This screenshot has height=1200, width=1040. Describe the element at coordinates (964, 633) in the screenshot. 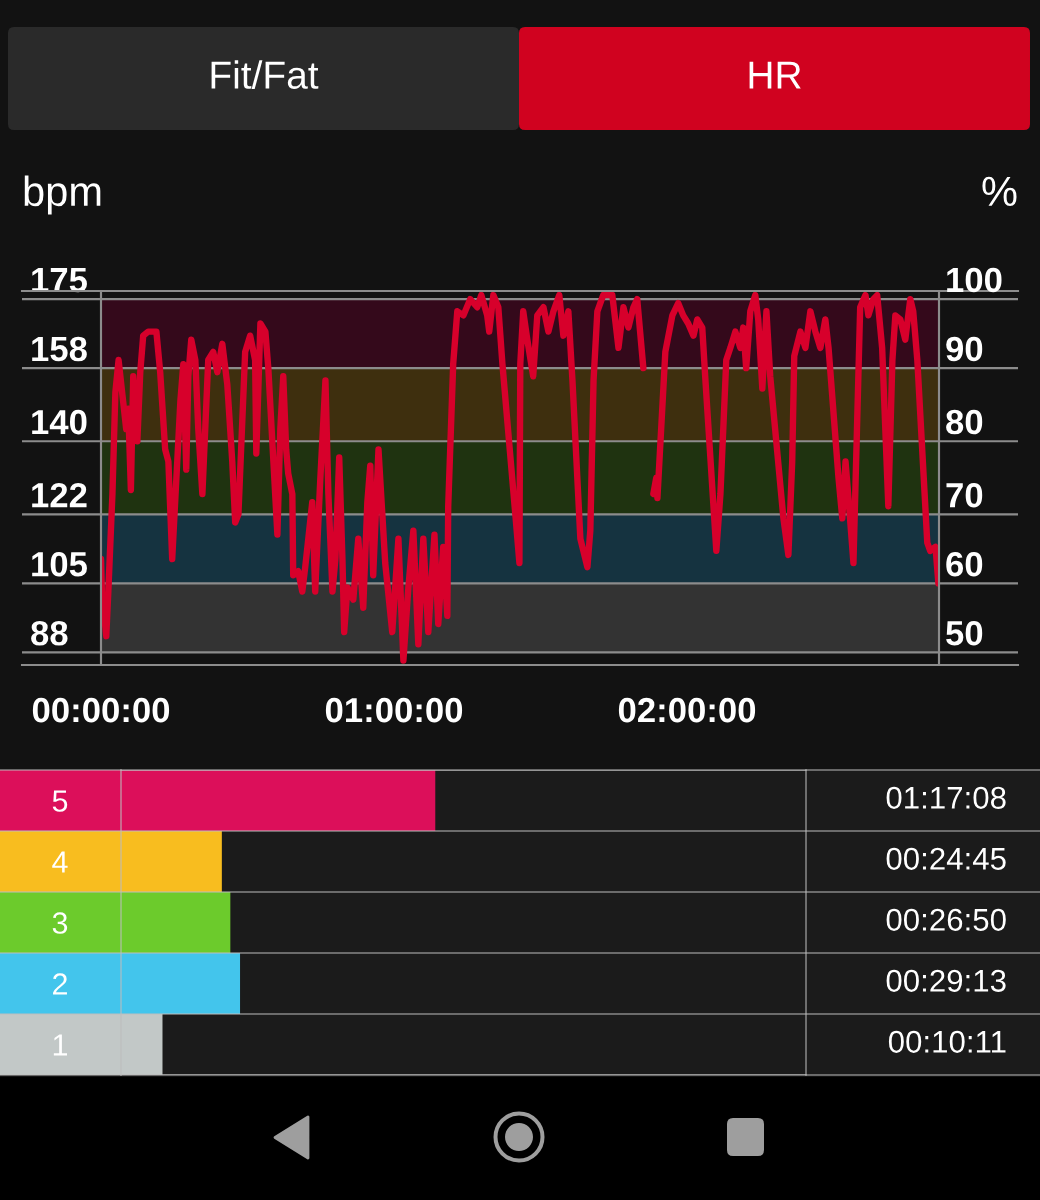

I see `y2-tick-label: 50` at that location.